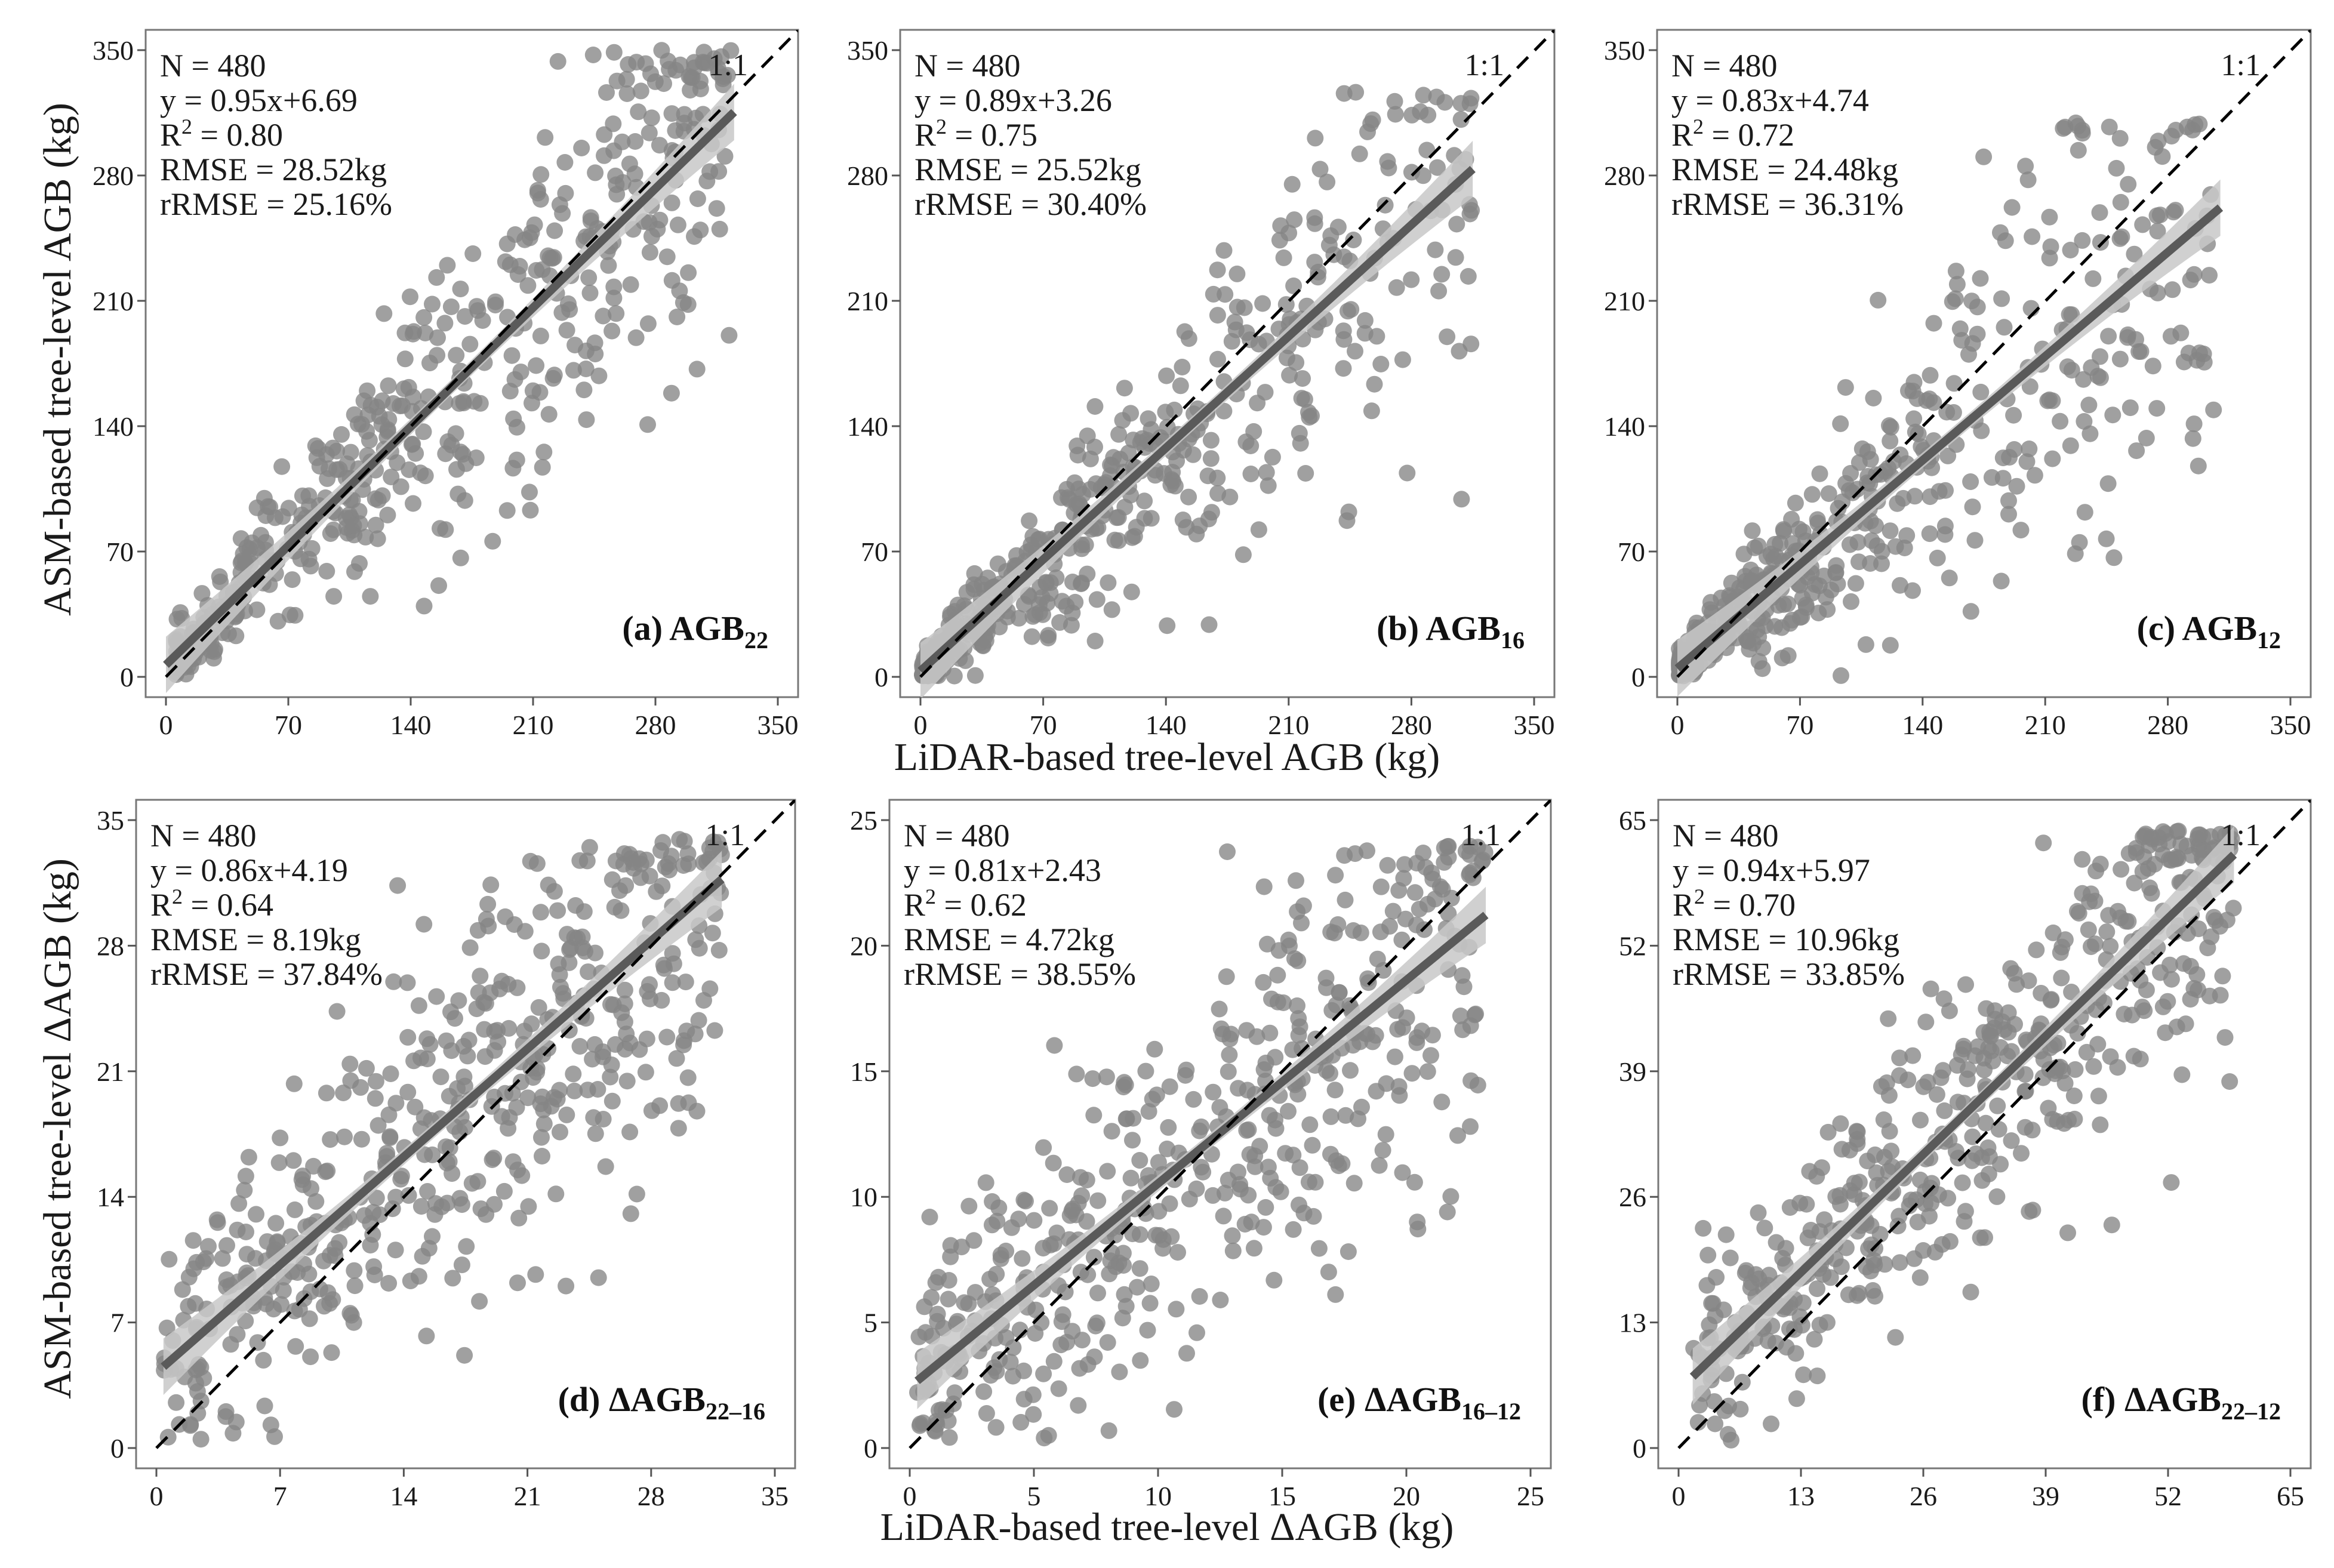 This screenshot has width=2334, height=1568. I want to click on y-tick-label: 10, so click(863, 1197).